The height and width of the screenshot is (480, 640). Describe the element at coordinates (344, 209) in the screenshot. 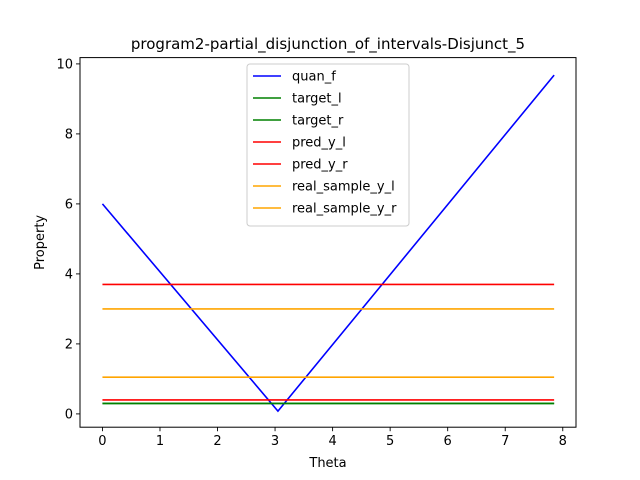

I see `legend-label: real_sample_y_r` at that location.